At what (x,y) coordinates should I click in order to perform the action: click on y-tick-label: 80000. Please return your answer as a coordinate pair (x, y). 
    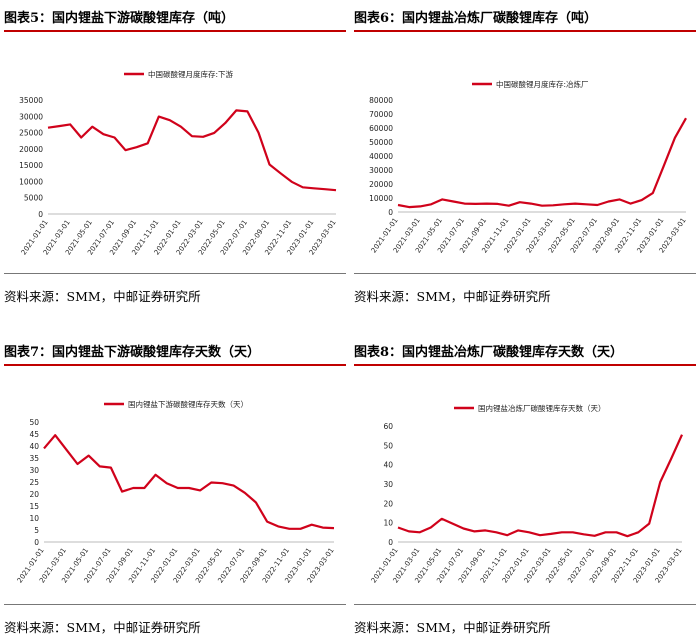
    Looking at the image, I should click on (381, 100).